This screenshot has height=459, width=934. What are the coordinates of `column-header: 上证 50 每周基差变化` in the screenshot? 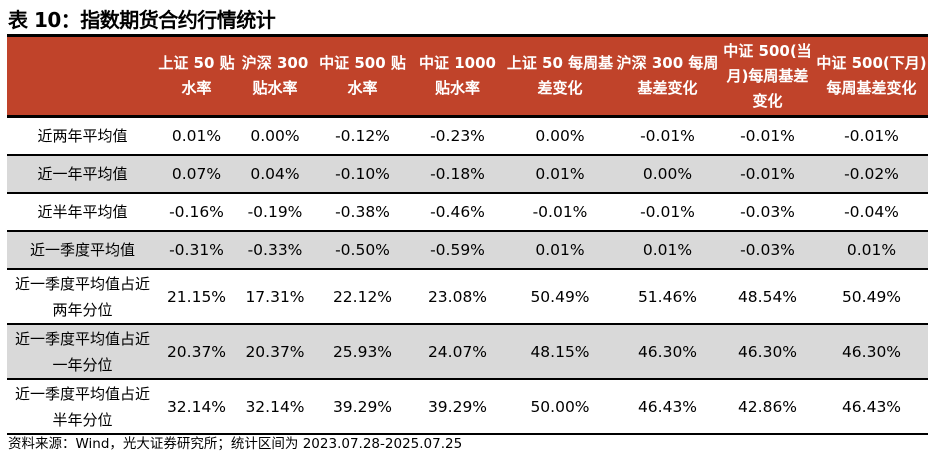 It's located at (560, 76).